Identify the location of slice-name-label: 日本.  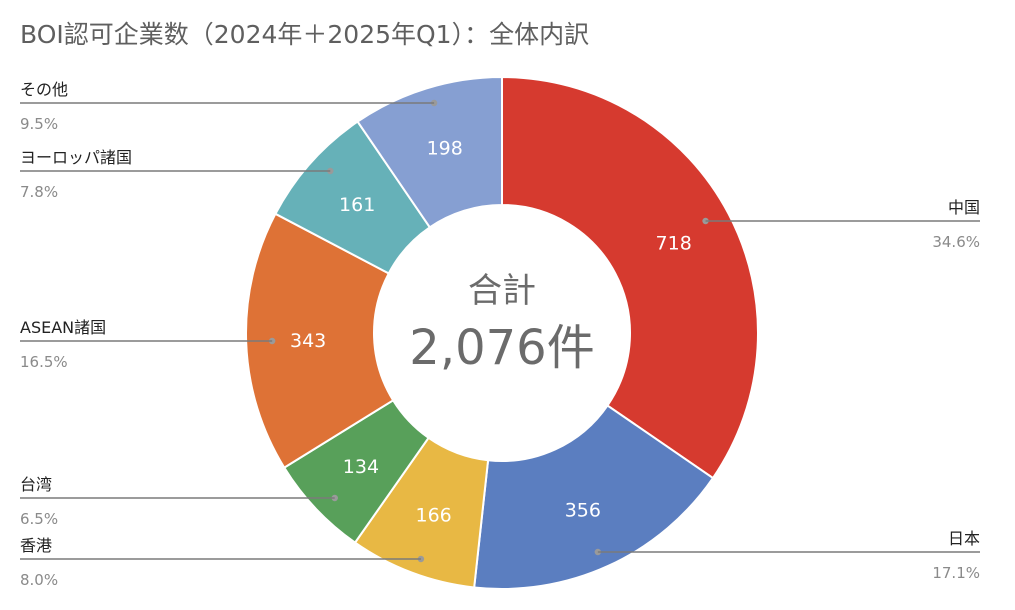
(964, 538).